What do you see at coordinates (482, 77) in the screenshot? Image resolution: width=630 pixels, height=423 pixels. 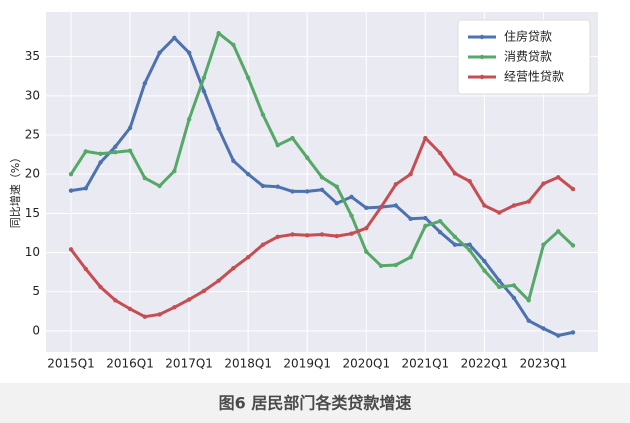 I see `legend-marker` at bounding box center [482, 77].